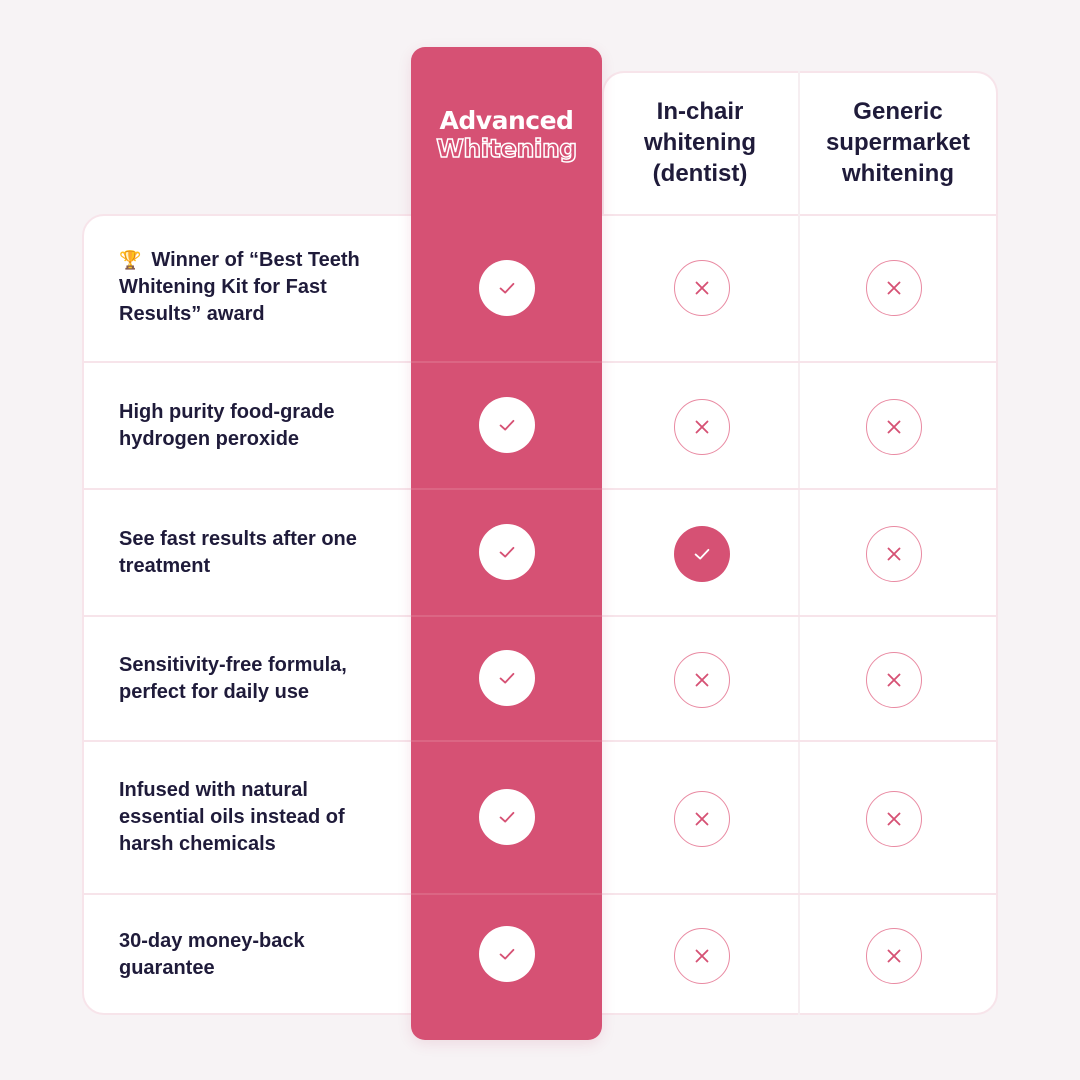 This screenshot has width=1080, height=1080. Describe the element at coordinates (227, 425) in the screenshot. I see `feature-text: High purity food-grade hydrogen peroxide` at that location.